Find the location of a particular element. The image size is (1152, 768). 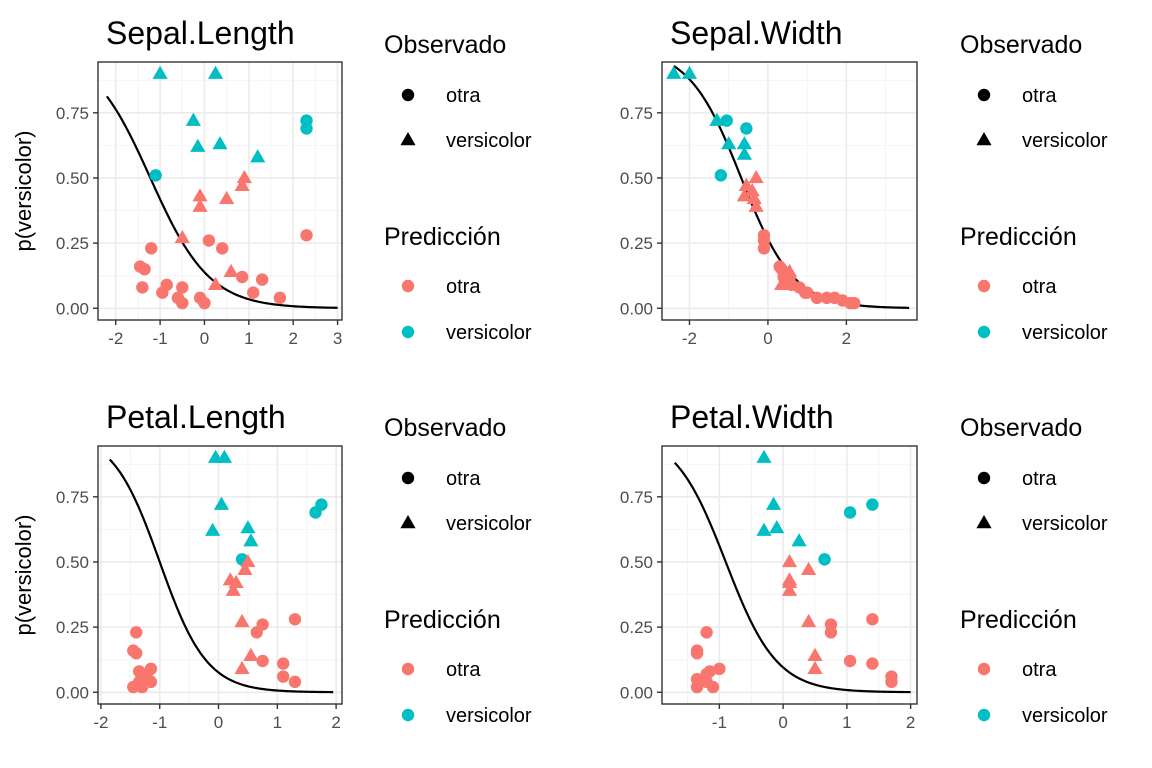

plot-area is located at coordinates (220, 575).